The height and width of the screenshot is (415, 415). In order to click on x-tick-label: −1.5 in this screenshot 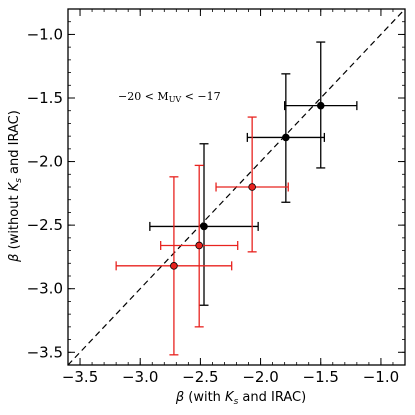, I will do `click(321, 377)`.